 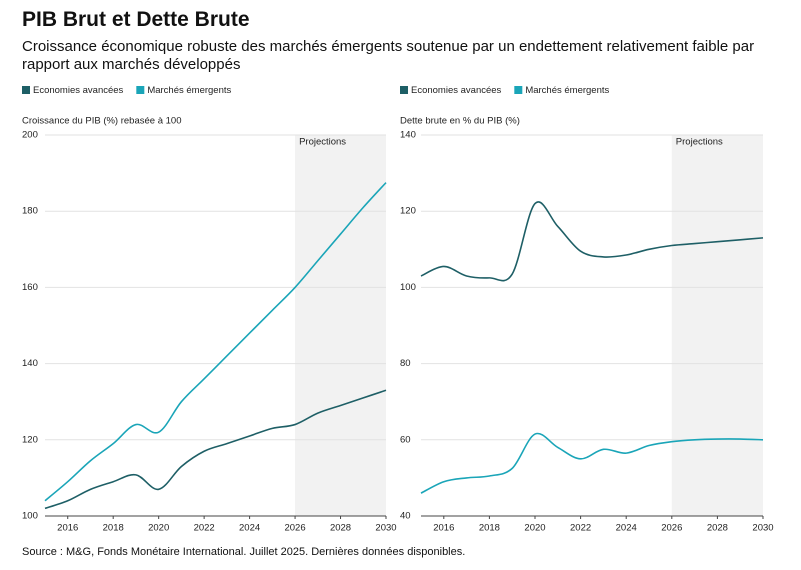 I want to click on y-tick-label: 40, so click(x=405, y=516).